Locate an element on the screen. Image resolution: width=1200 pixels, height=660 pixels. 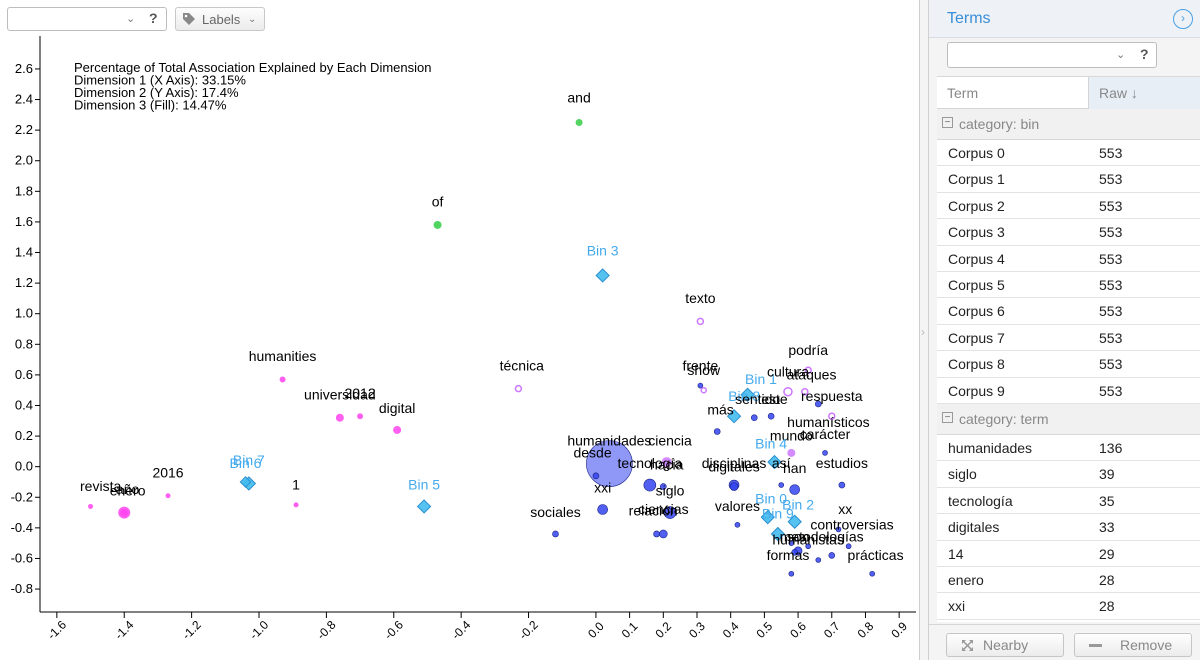
remove-button: Remove is located at coordinates (1133, 645).